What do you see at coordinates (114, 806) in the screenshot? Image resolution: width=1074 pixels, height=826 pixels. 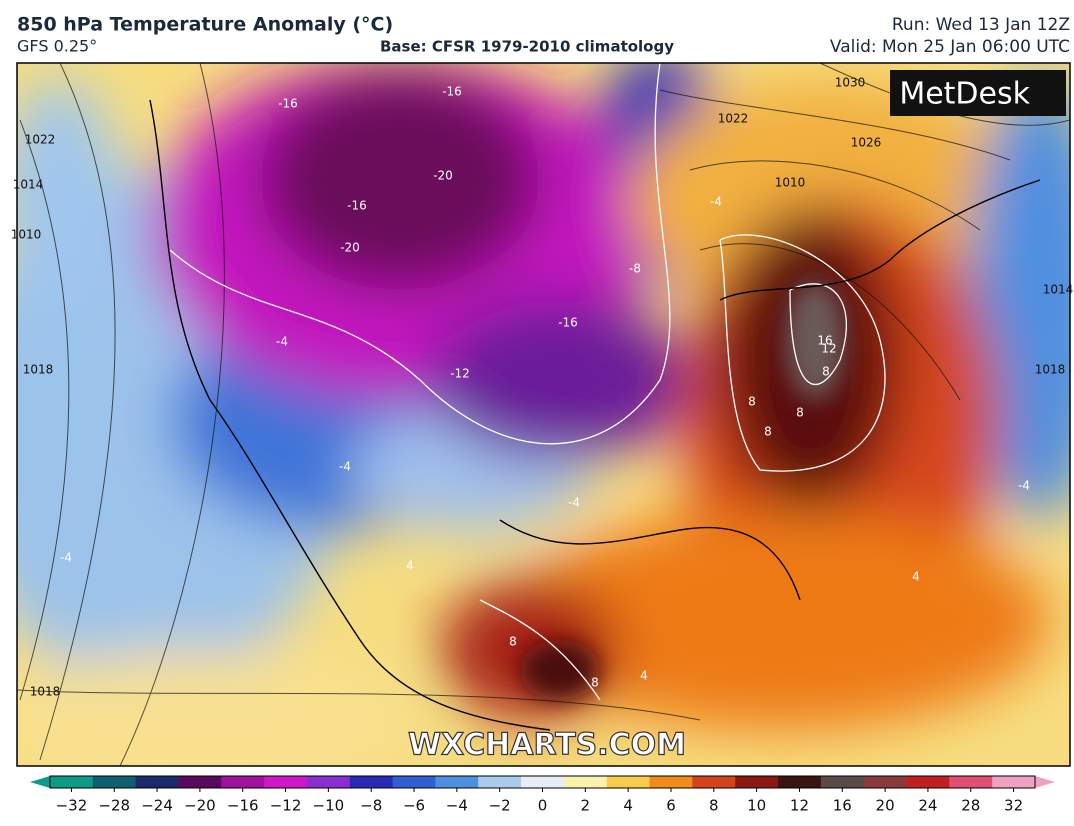 I see `colorbar-label: −28` at bounding box center [114, 806].